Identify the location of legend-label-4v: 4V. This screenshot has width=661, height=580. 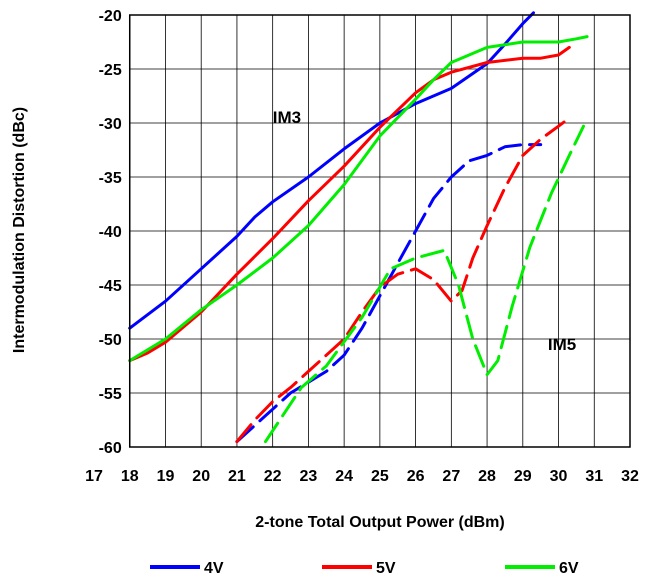
(214, 568).